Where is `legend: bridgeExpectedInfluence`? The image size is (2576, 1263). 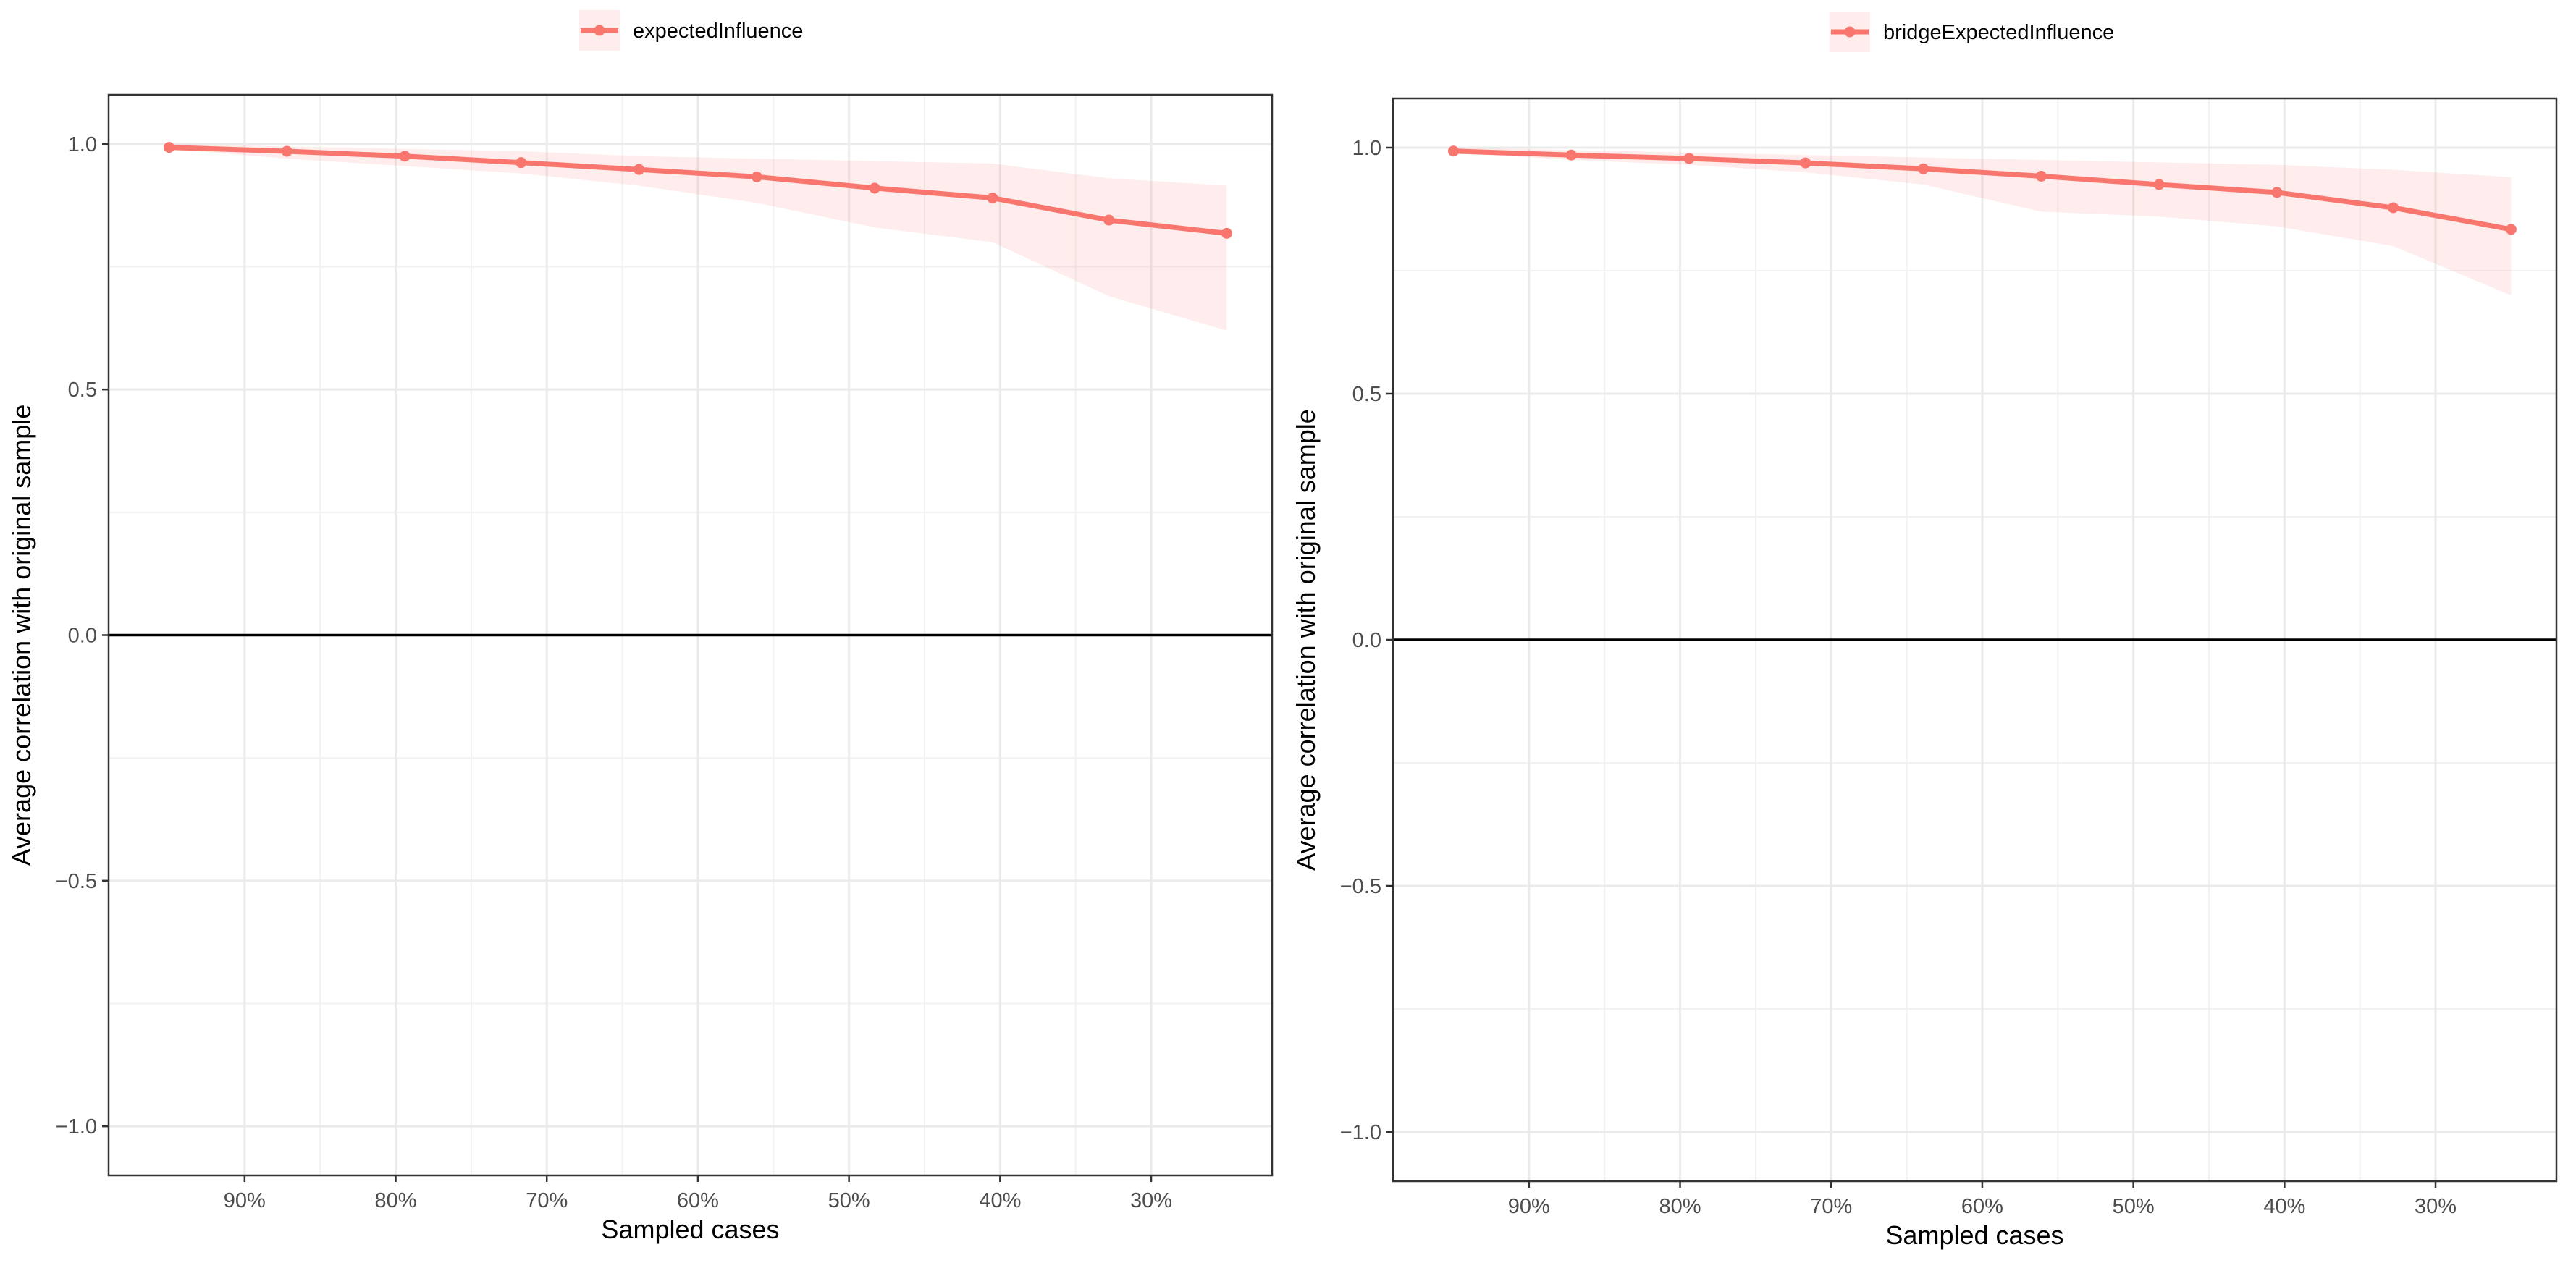
legend: bridgeExpectedInfluence is located at coordinates (1972, 32).